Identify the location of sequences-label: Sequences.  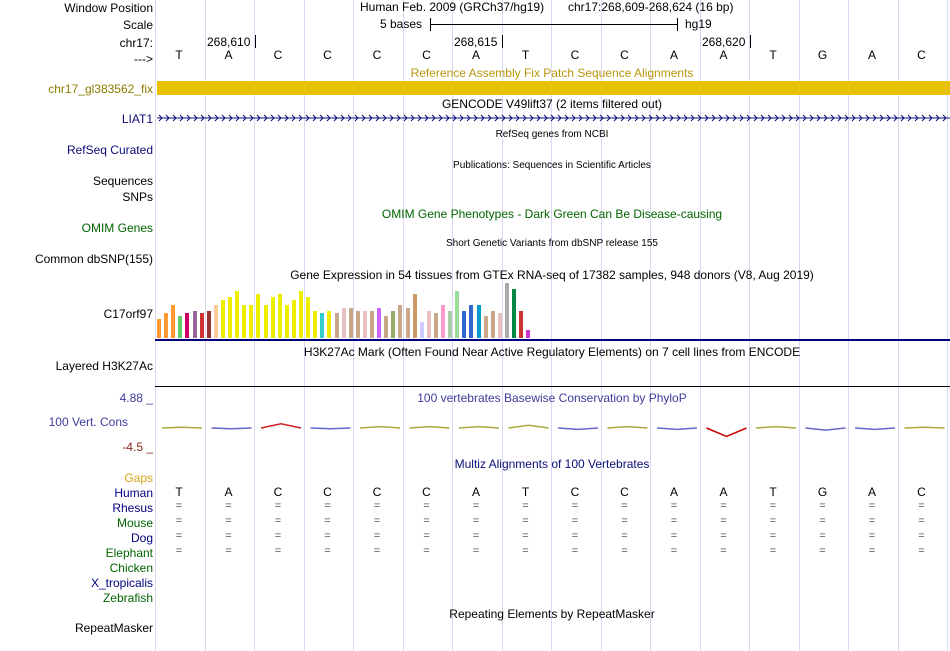
(122, 181).